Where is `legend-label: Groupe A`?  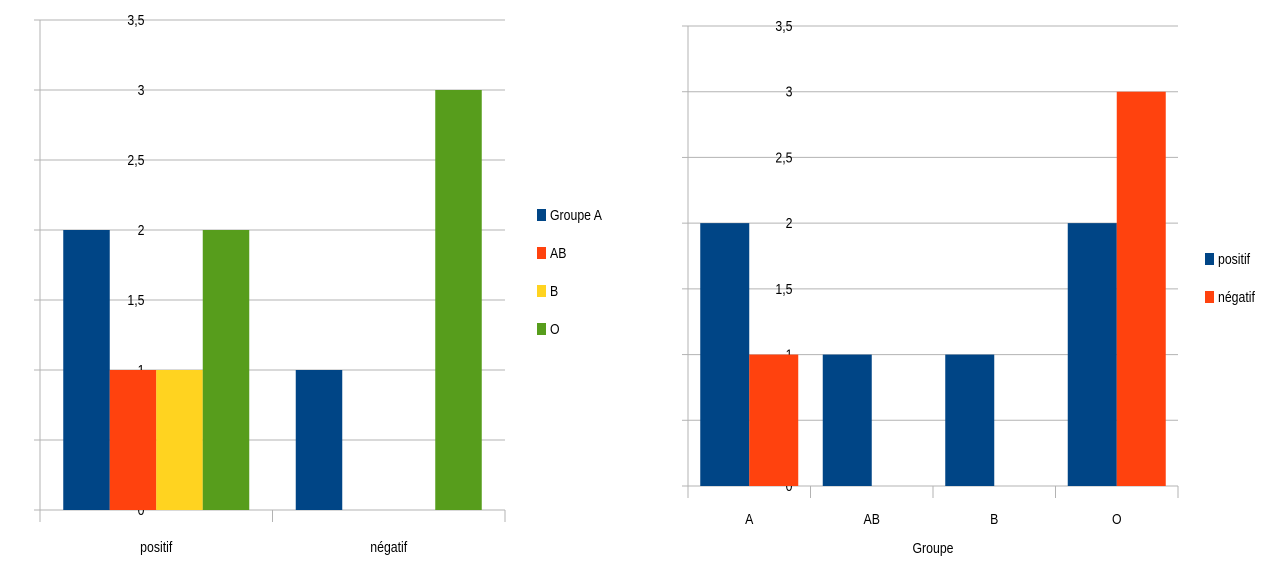
legend-label: Groupe A is located at coordinates (576, 215).